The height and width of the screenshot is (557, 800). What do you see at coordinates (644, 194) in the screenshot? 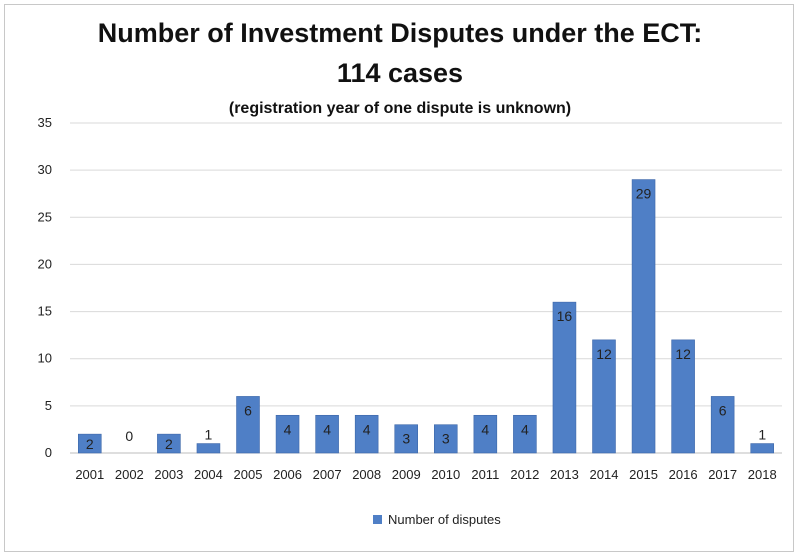
I see `data-label: 29` at bounding box center [644, 194].